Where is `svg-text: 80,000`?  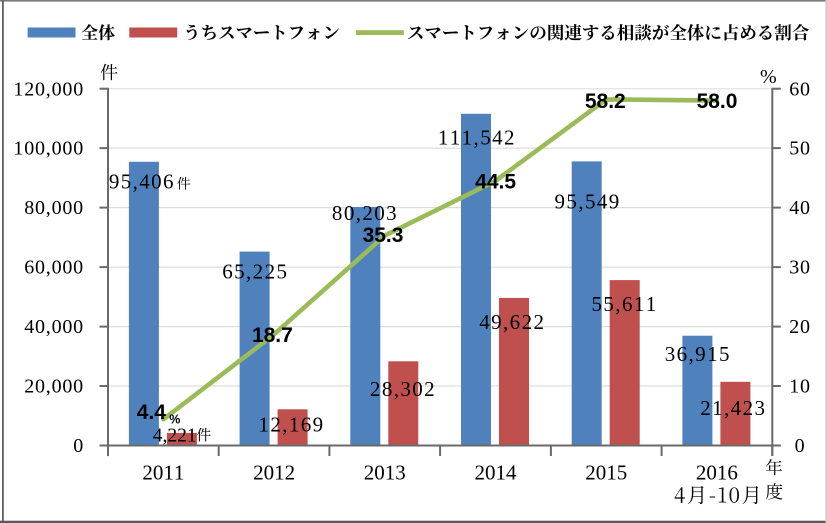 svg-text: 80,000 is located at coordinates (54, 208).